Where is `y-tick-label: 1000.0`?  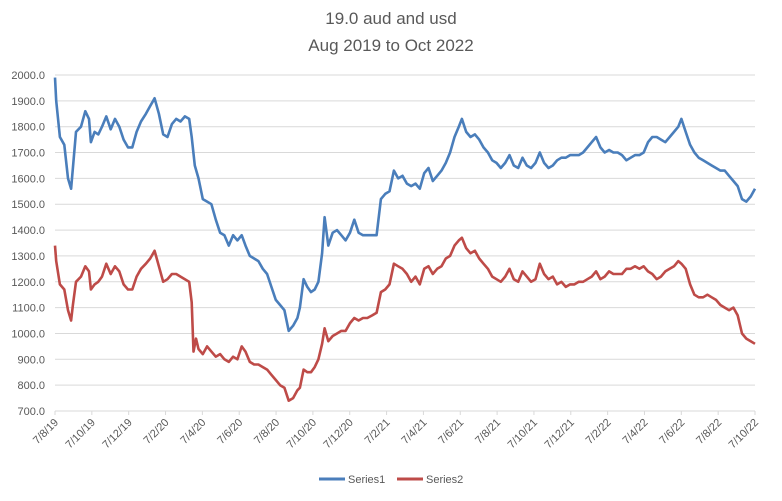 y-tick-label: 1000.0 is located at coordinates (28, 334).